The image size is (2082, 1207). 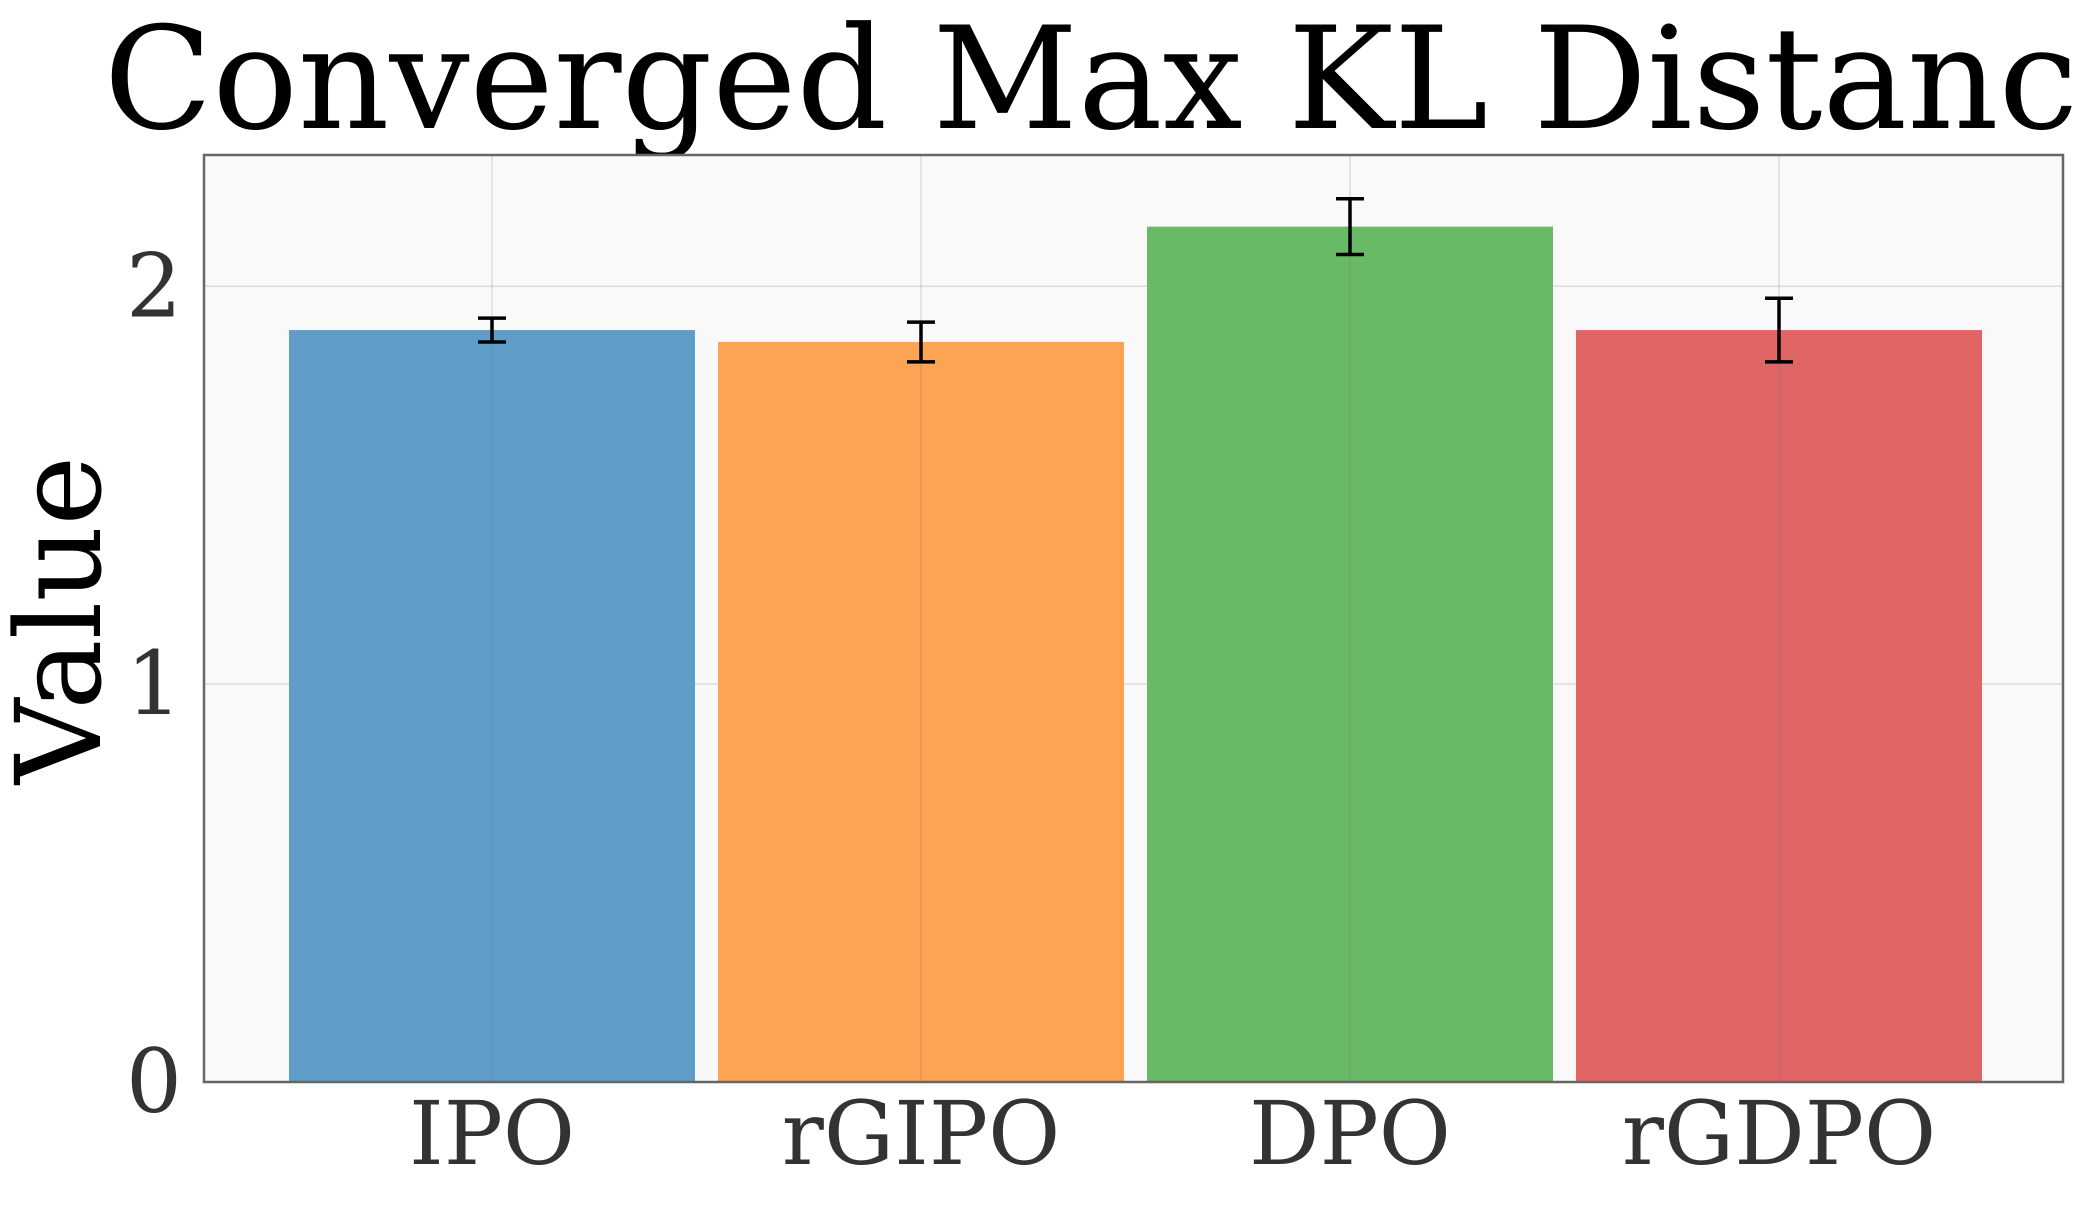 What do you see at coordinates (154, 683) in the screenshot?
I see `y-tick-label-1: 1` at bounding box center [154, 683].